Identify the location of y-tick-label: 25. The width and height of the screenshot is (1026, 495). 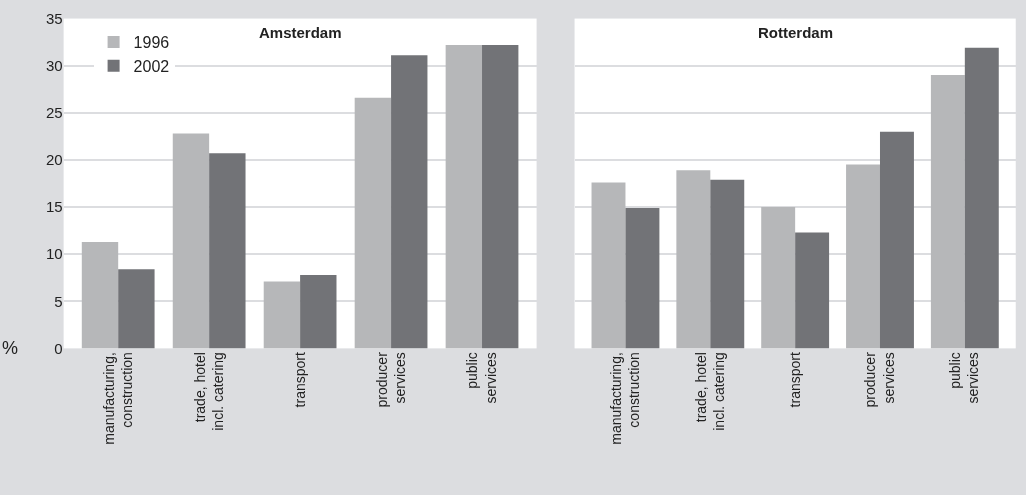
(54, 113).